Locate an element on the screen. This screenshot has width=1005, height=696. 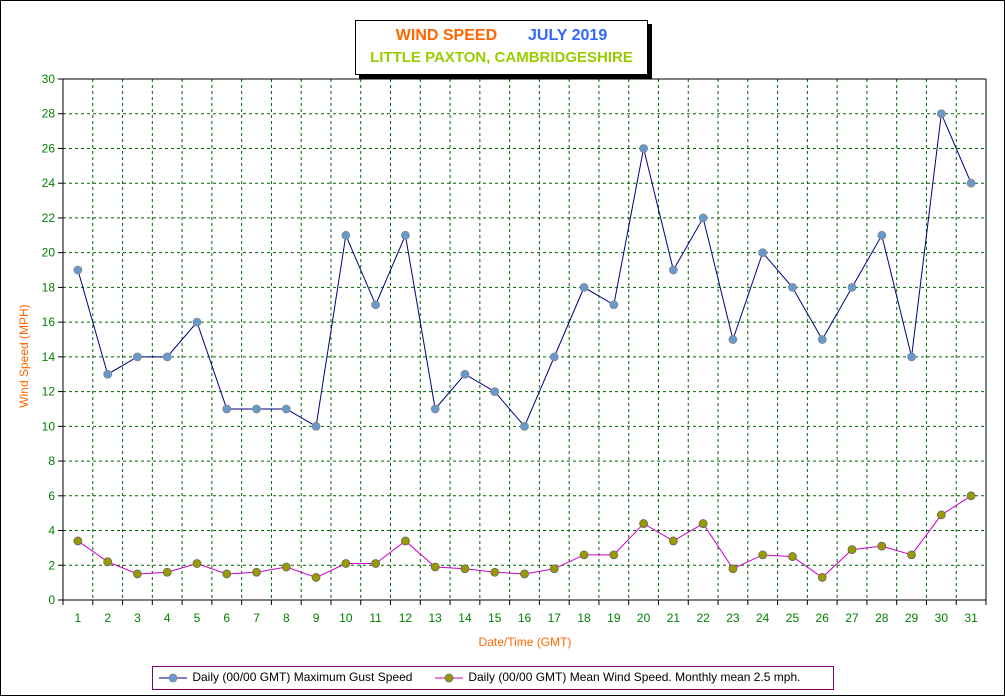
x-tick-label: 1 is located at coordinates (78, 618).